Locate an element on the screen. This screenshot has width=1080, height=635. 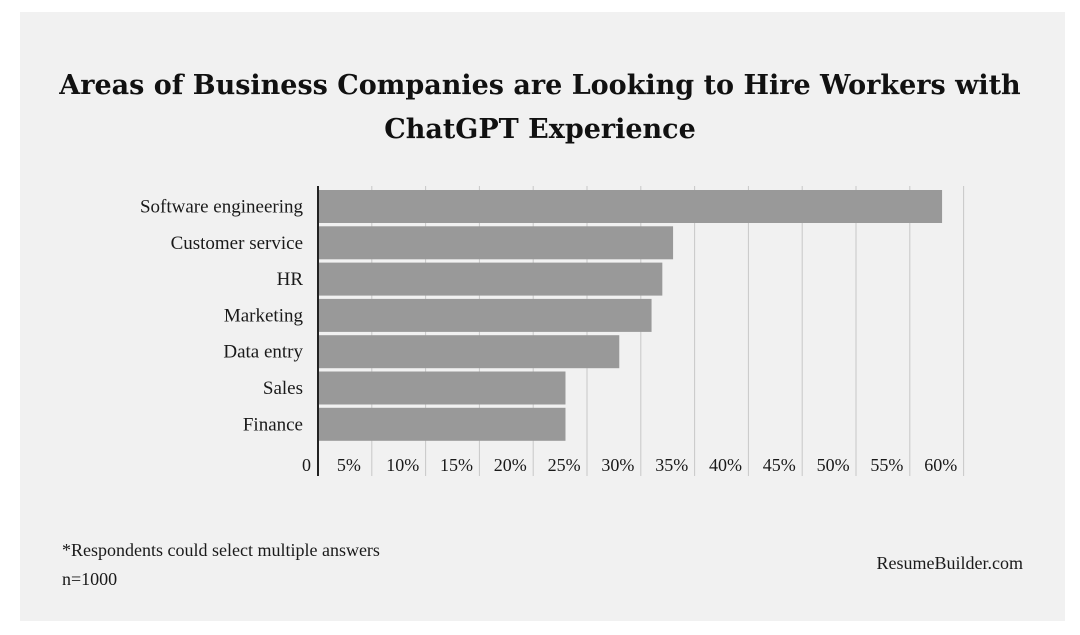
x-tick-label: 15% is located at coordinates (456, 465).